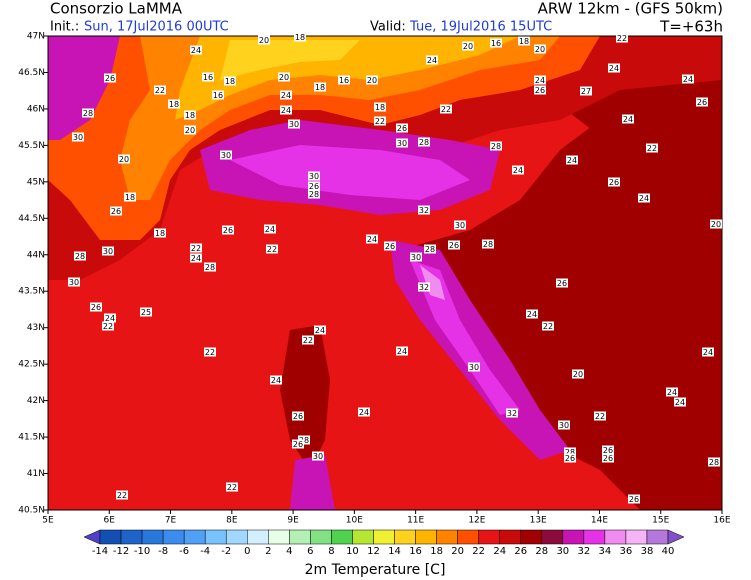  Describe the element at coordinates (31, 219) in the screenshot. I see `y-tick-label: 44.5N` at that location.